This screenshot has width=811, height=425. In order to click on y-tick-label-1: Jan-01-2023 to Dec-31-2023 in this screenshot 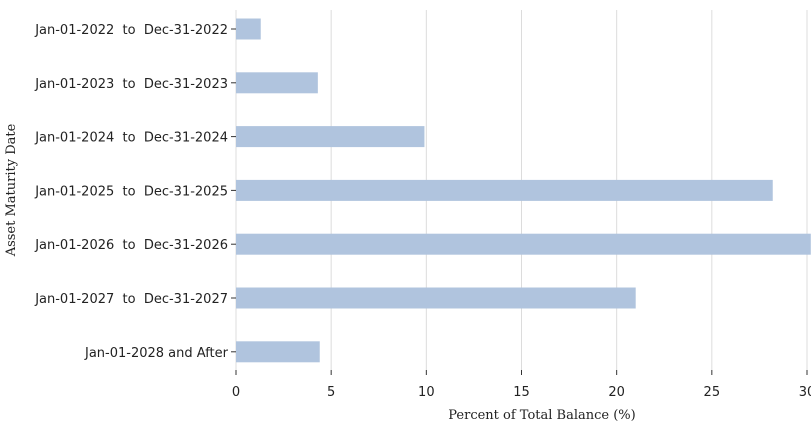, I will do `click(131, 84)`.